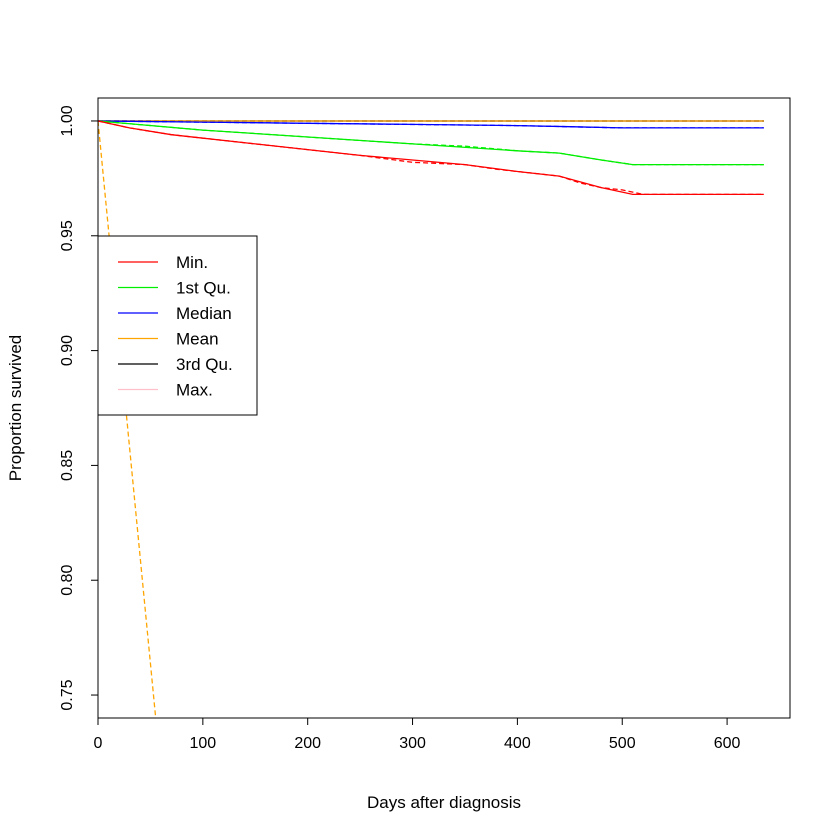 The image size is (840, 840). I want to click on x-tick-label: 200, so click(307, 743).